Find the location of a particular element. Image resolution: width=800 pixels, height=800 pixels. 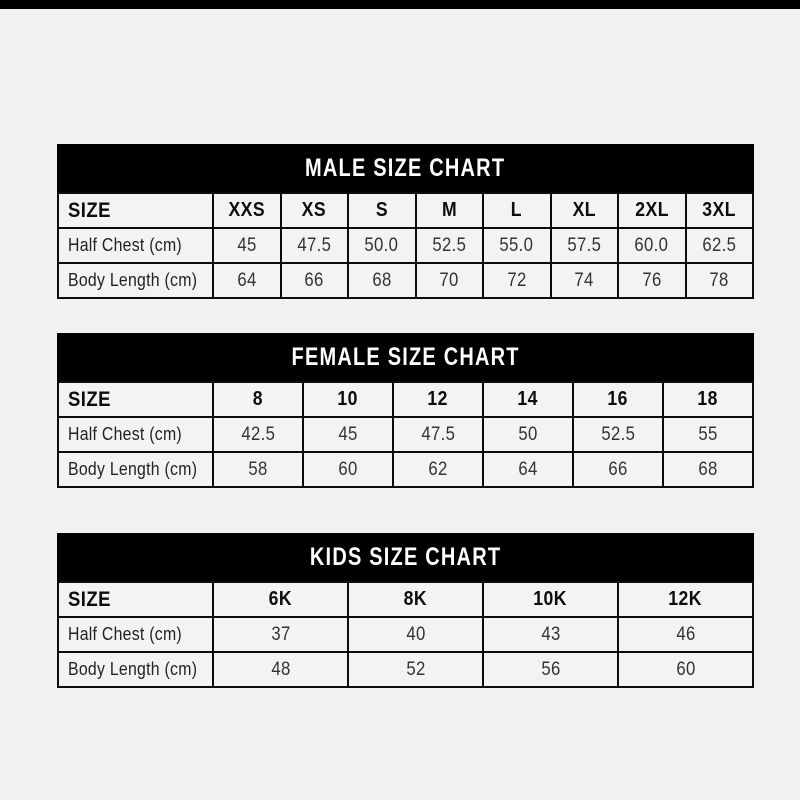

female-half-chest-row: Half Chest (cm) 42.5 45 47.5 50 52.5 55 is located at coordinates (405, 434).